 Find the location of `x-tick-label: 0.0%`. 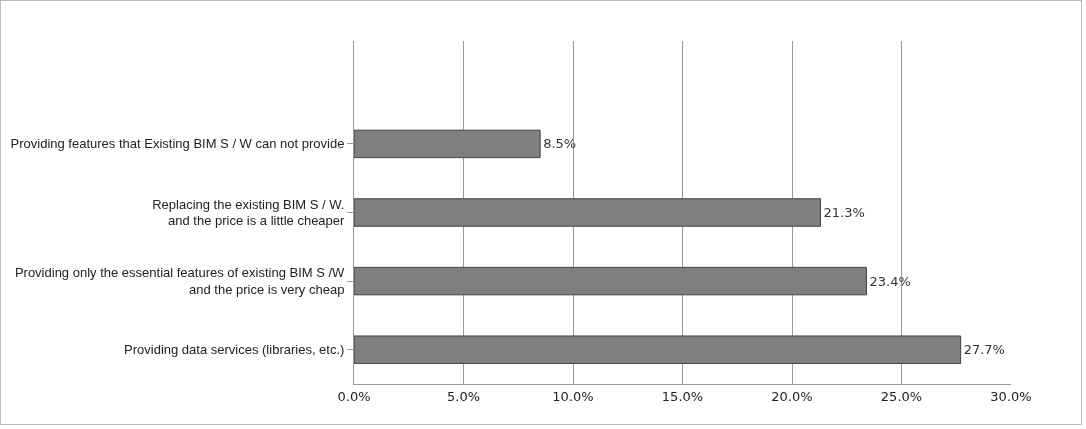

x-tick-label: 0.0% is located at coordinates (354, 396).